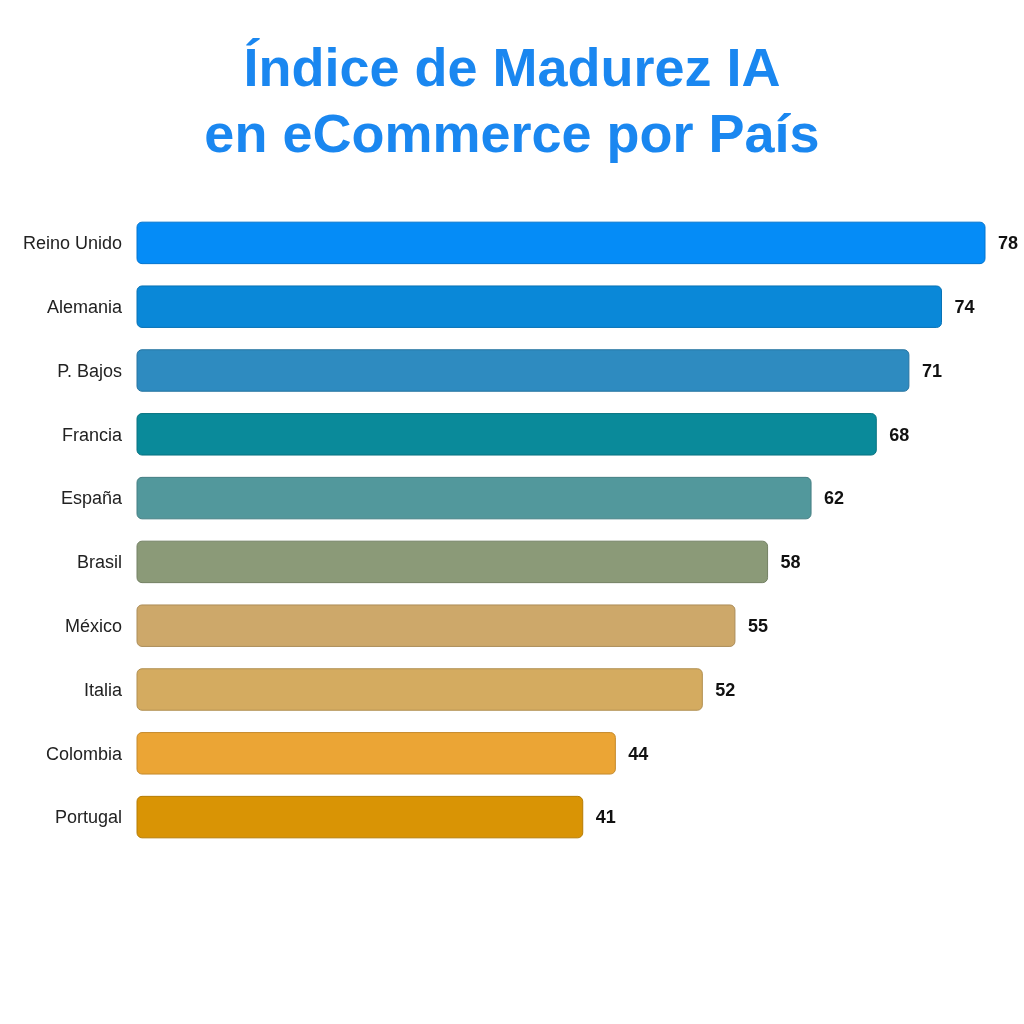 The height and width of the screenshot is (1024, 1024). I want to click on y-tick-label: P. Bajos, so click(89, 370).